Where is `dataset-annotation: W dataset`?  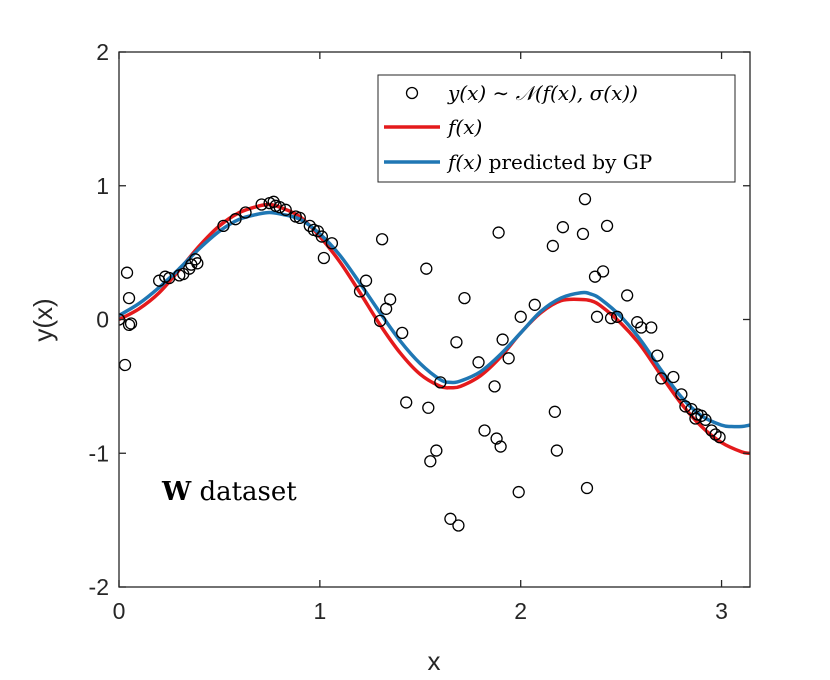
dataset-annotation: W dataset is located at coordinates (229, 492).